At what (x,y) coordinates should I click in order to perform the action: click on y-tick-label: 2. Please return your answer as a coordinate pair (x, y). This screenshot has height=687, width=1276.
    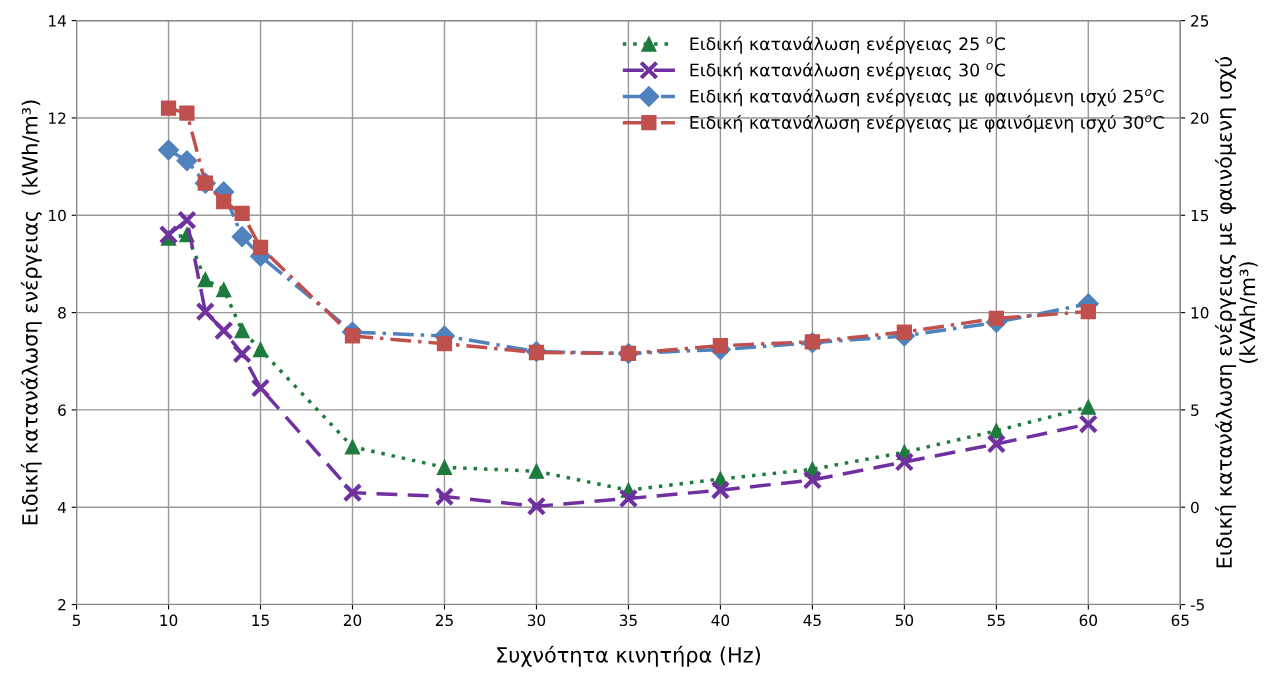
    Looking at the image, I should click on (62, 605).